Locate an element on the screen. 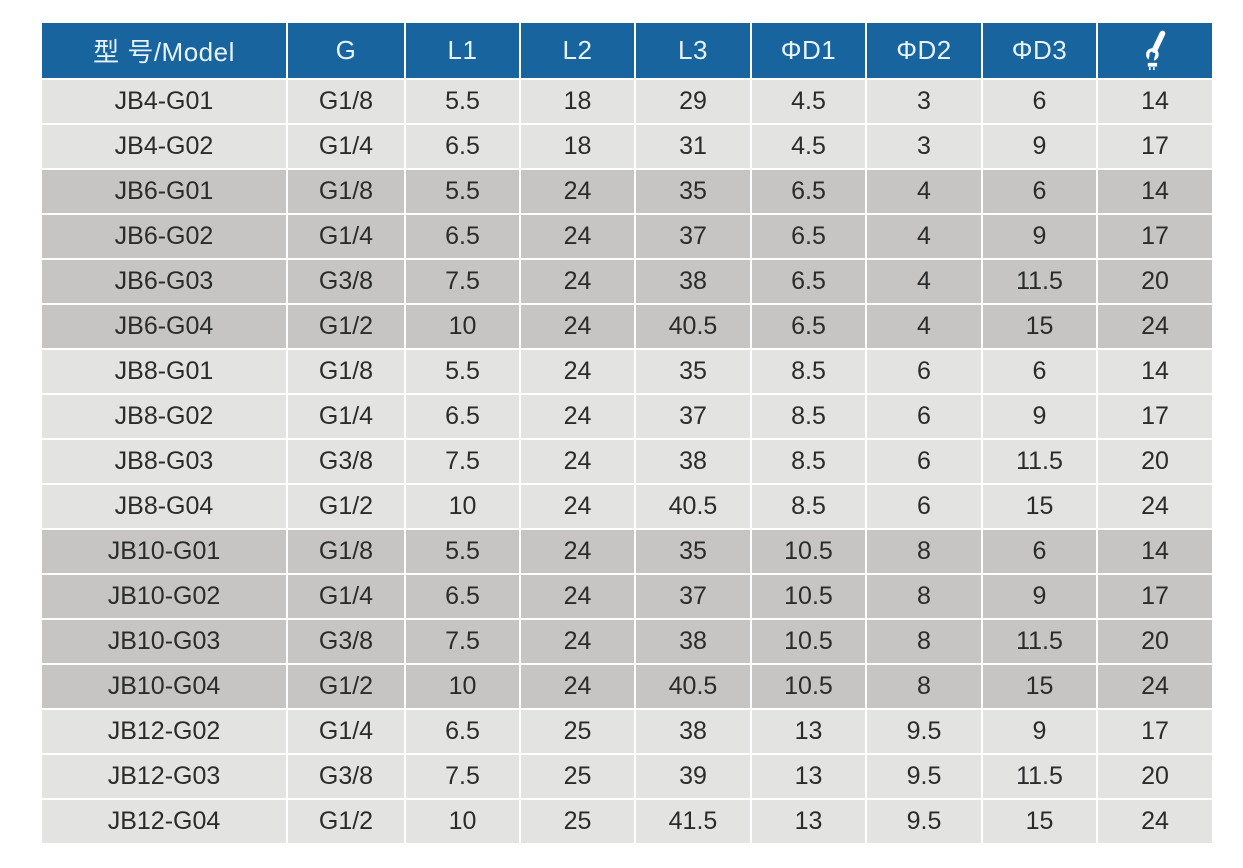 The image size is (1243, 868). table-row: JB10-G03 G3/8 7.5 24 38 10.5 8 11.5 20 is located at coordinates (627, 641).